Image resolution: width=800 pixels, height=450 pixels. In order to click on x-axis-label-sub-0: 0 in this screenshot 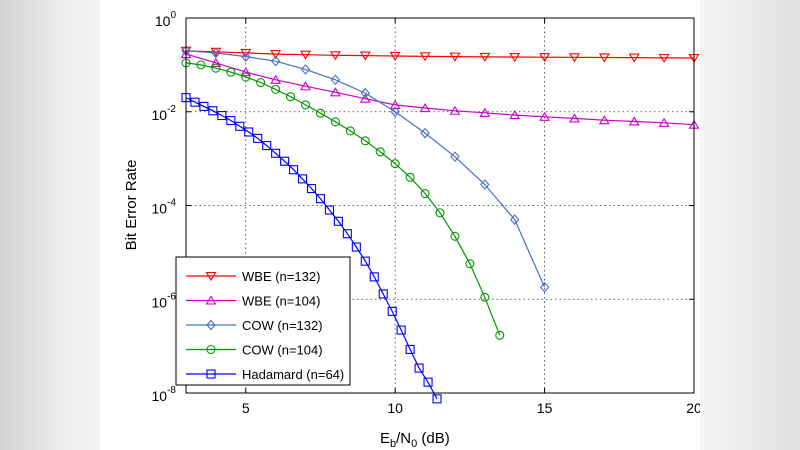, I will do `click(414, 444)`.